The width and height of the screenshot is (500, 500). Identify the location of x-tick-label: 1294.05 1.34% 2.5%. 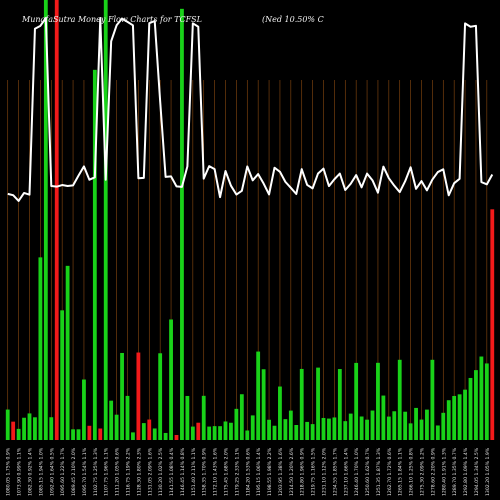
(477, 471).